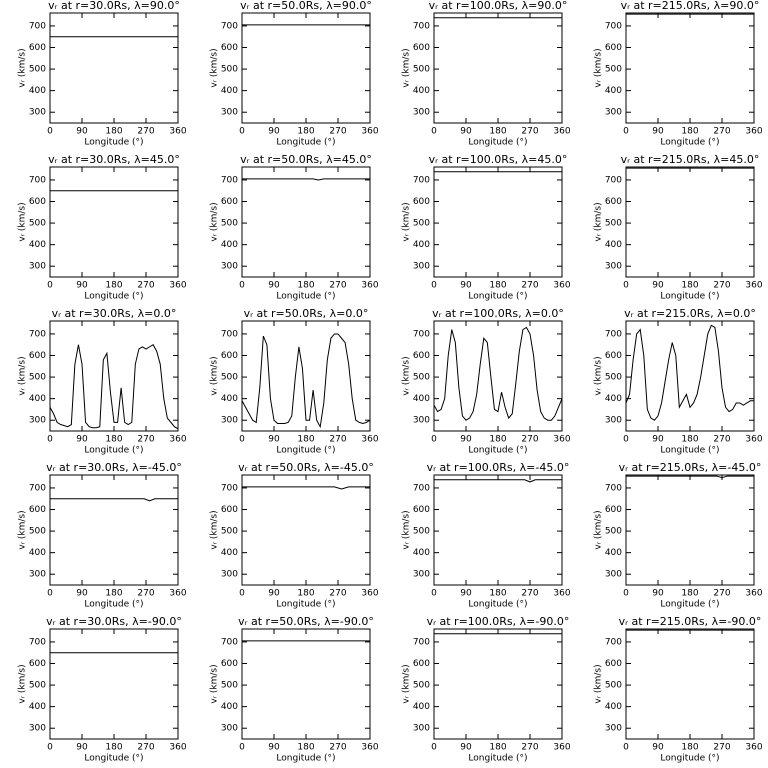 The image size is (768, 768). Describe the element at coordinates (306, 621) in the screenshot. I see `chart-title: vᵣ at r=50.0Rs, λ=-90.0°` at that location.